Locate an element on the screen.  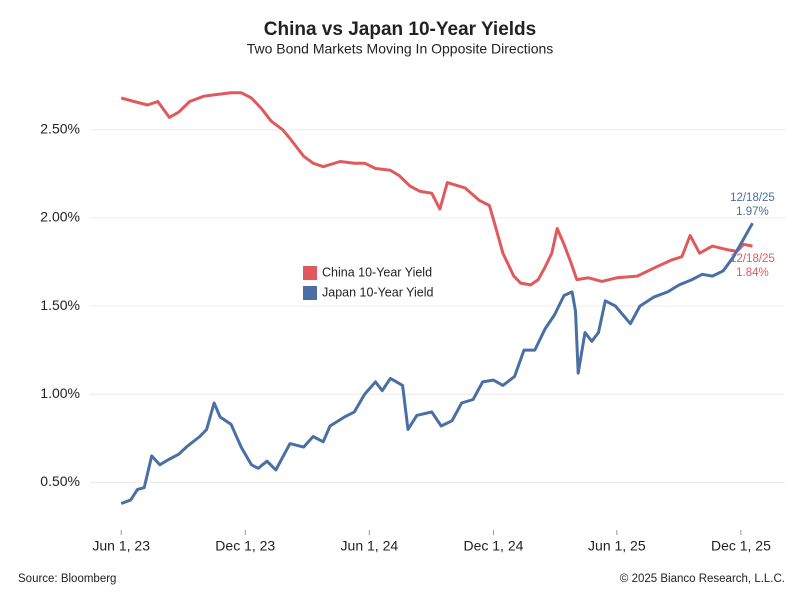
legend-label: China 10-Year Yield is located at coordinates (377, 272).